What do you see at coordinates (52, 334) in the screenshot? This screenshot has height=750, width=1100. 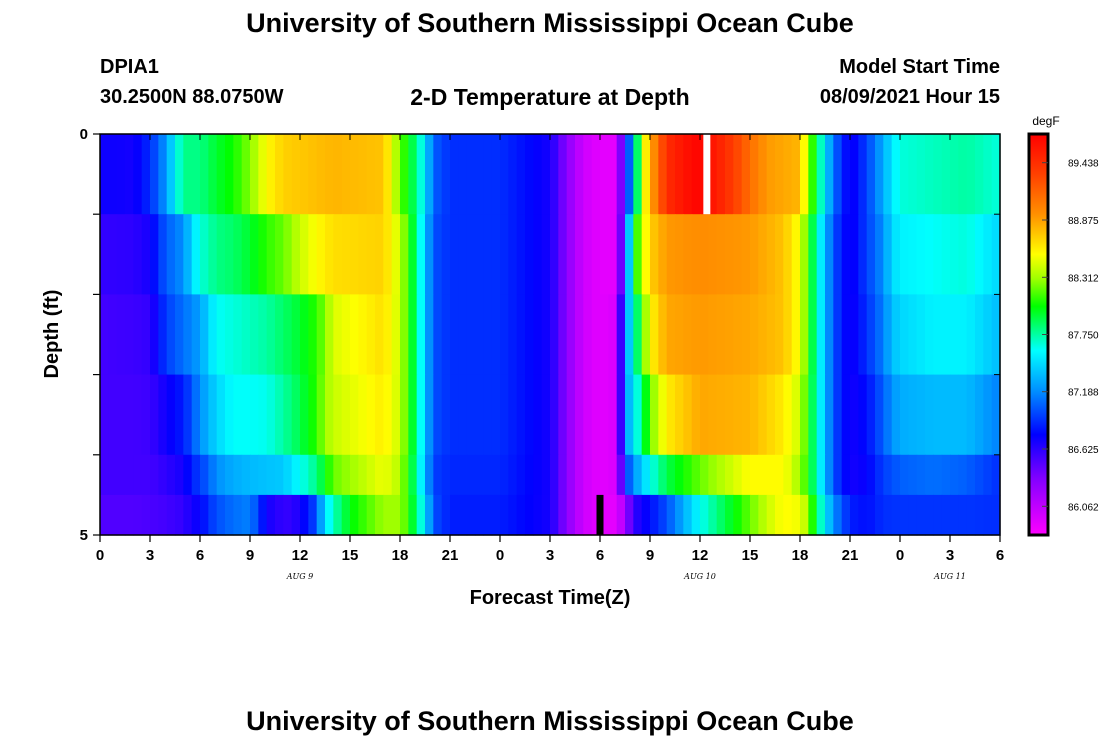 I see `y-axis-label: Depth (ft)` at bounding box center [52, 334].